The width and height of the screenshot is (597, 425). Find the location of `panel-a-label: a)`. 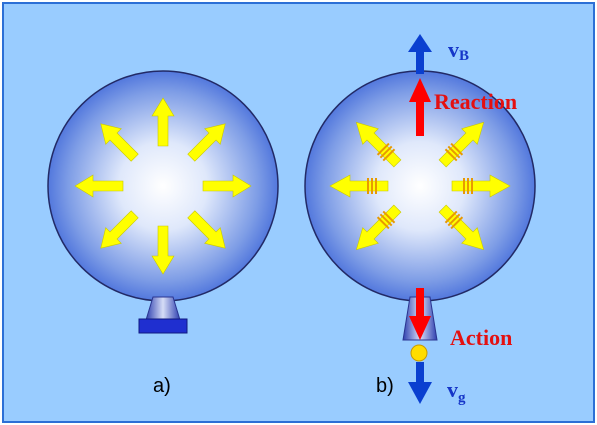

panel-a-label: a) is located at coordinates (162, 386).